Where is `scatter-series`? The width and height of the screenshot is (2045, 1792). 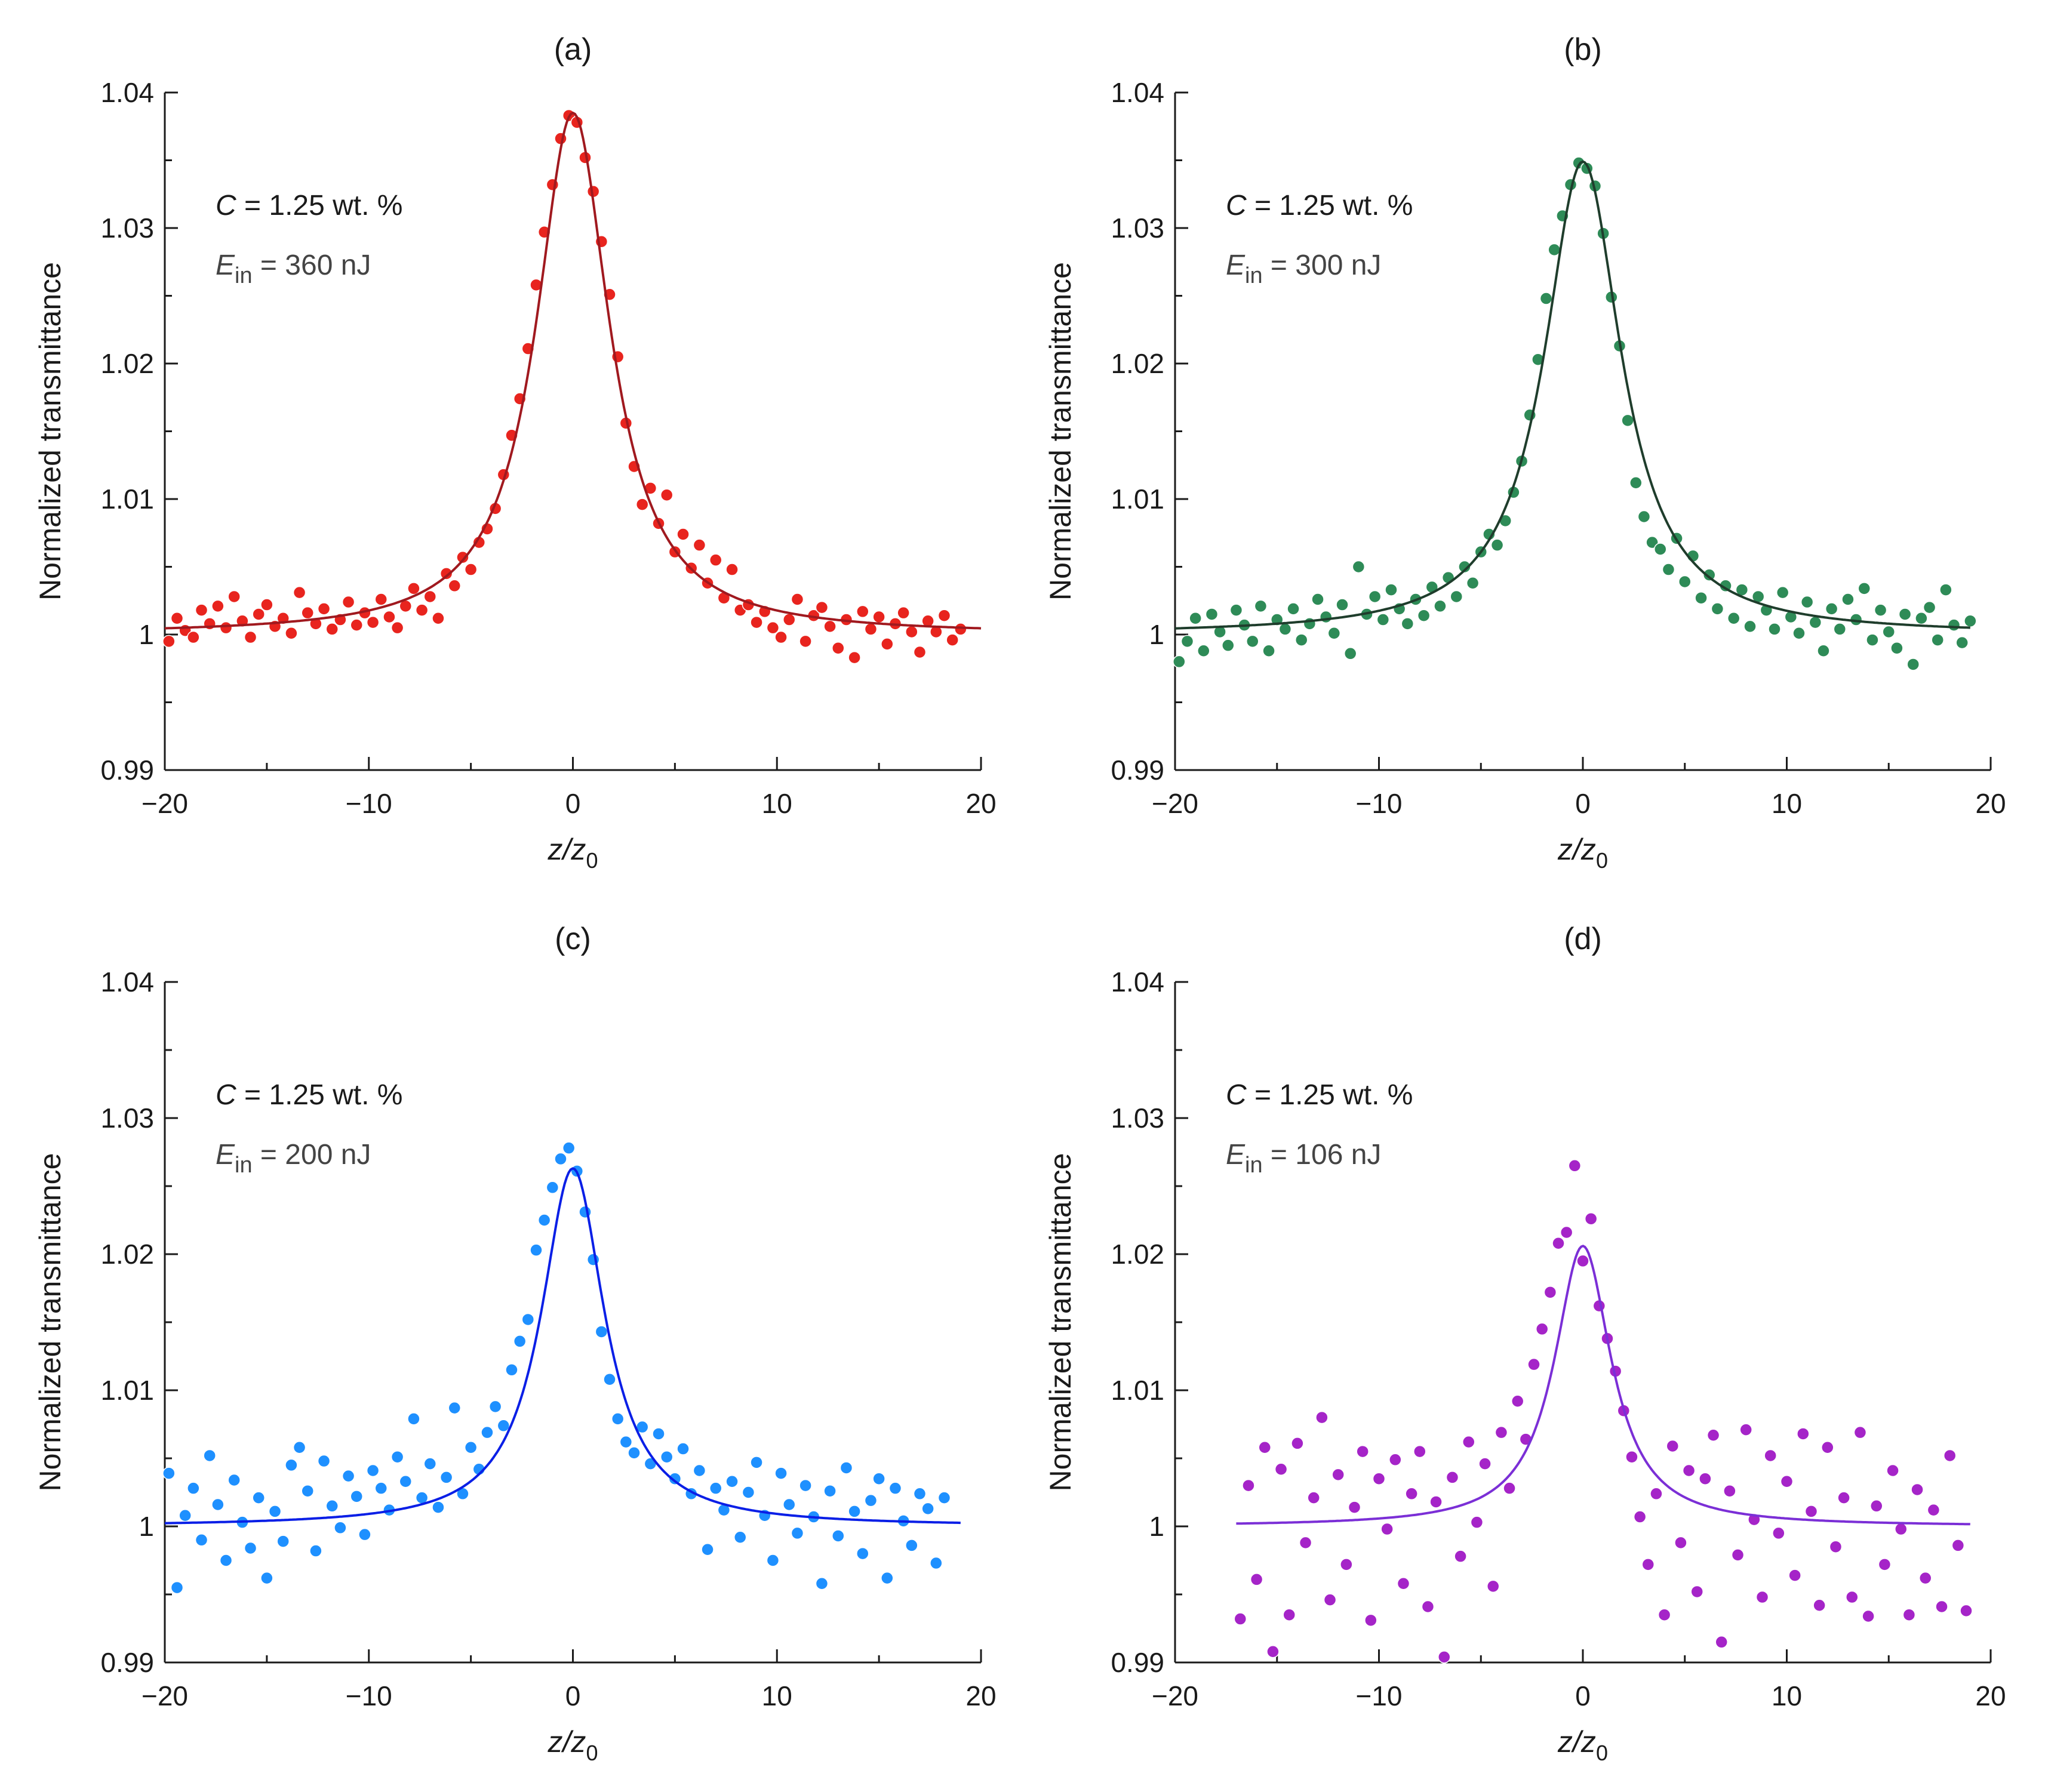 scatter-series is located at coordinates (1603, 1411).